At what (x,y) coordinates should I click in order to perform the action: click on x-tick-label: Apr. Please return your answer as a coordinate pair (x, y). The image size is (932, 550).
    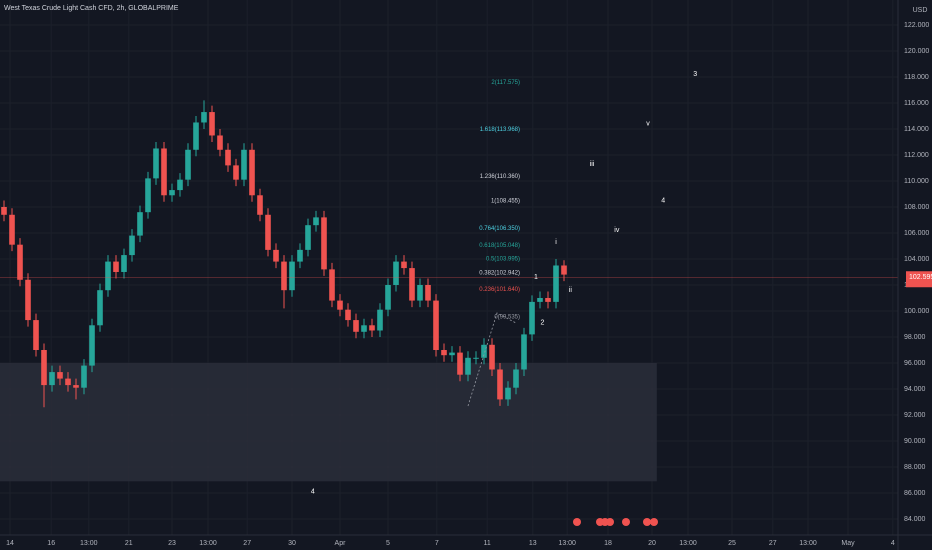
    Looking at the image, I should click on (341, 543).